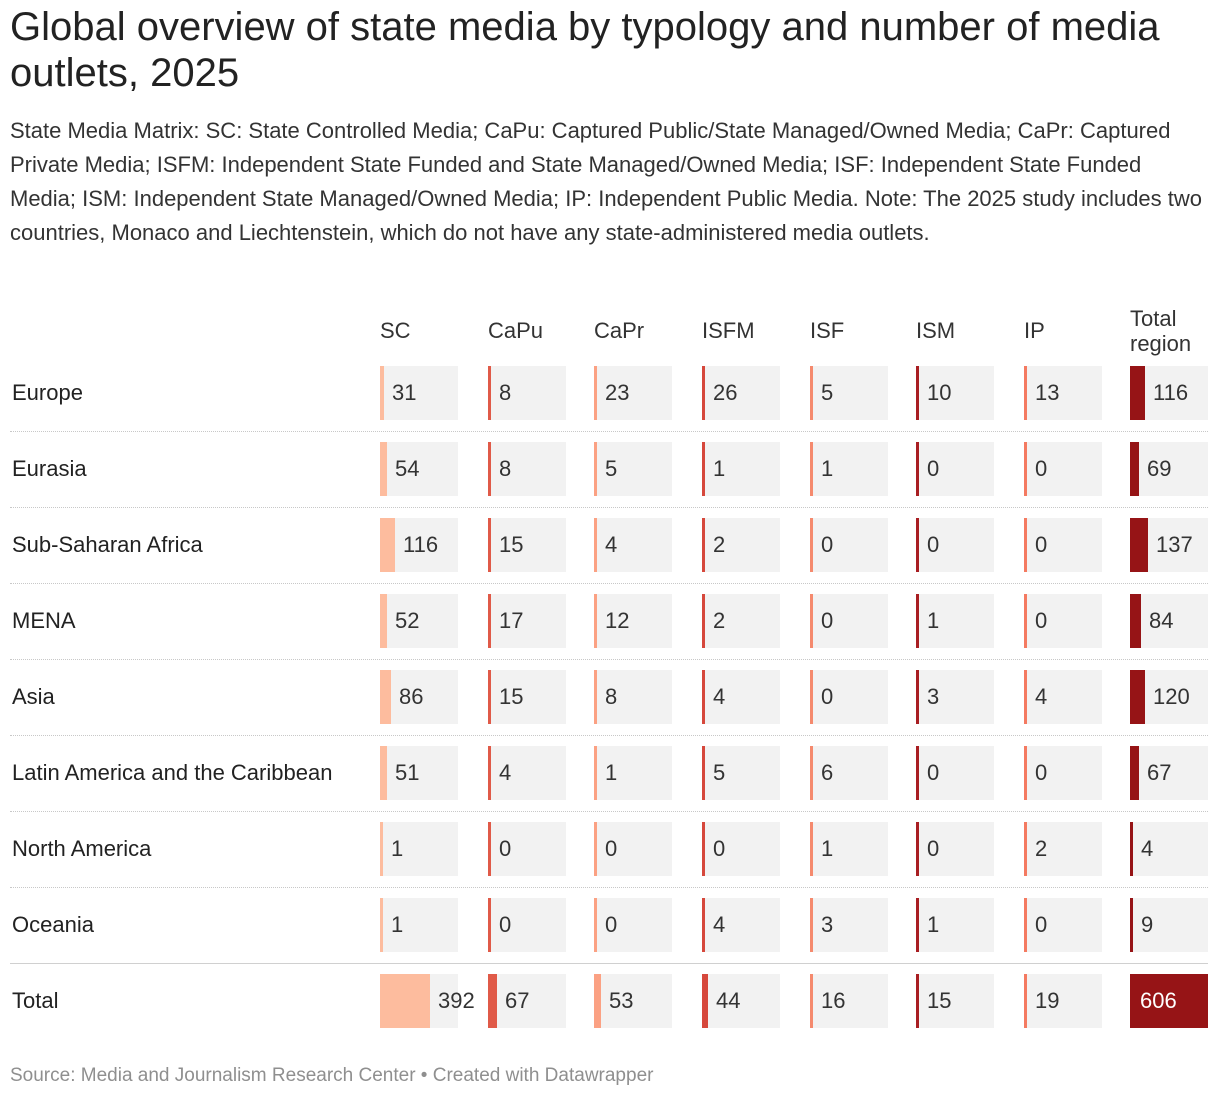 The image size is (1220, 1102). What do you see at coordinates (621, 1000) in the screenshot?
I see `cell-value: 53` at bounding box center [621, 1000].